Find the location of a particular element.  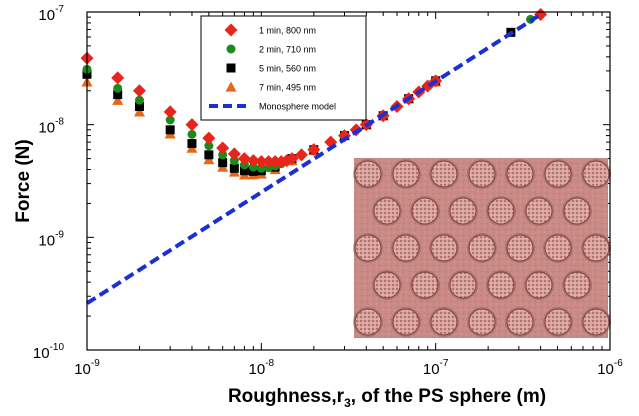

x-tick-label: 10⁻⁶ is located at coordinates (610, 368).